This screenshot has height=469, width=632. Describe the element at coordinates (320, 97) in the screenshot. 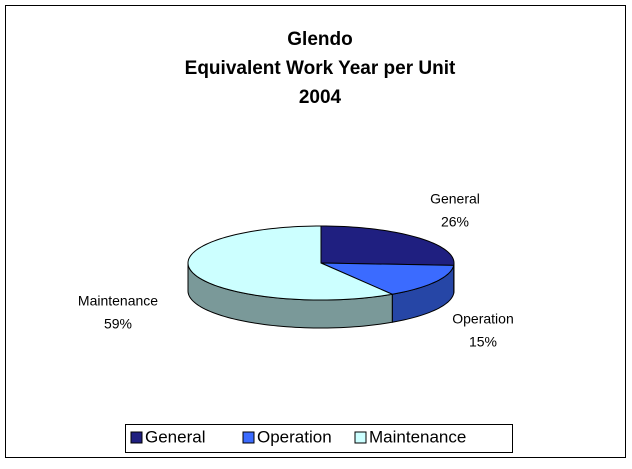

I see `chart-title: 2004` at that location.